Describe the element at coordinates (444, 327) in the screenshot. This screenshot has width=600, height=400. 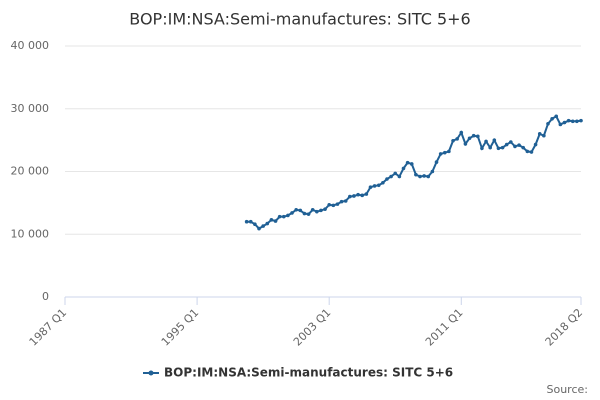
I see `x-tick-label: 2011 Q1` at that location.